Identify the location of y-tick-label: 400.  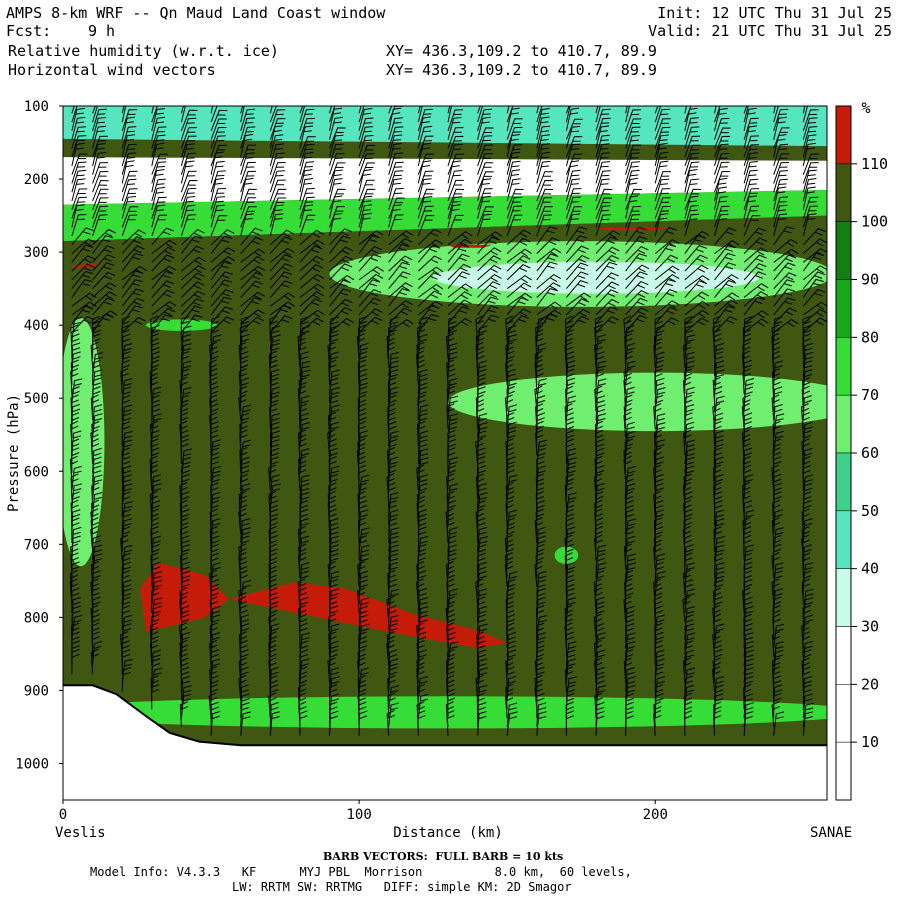
(36, 326).